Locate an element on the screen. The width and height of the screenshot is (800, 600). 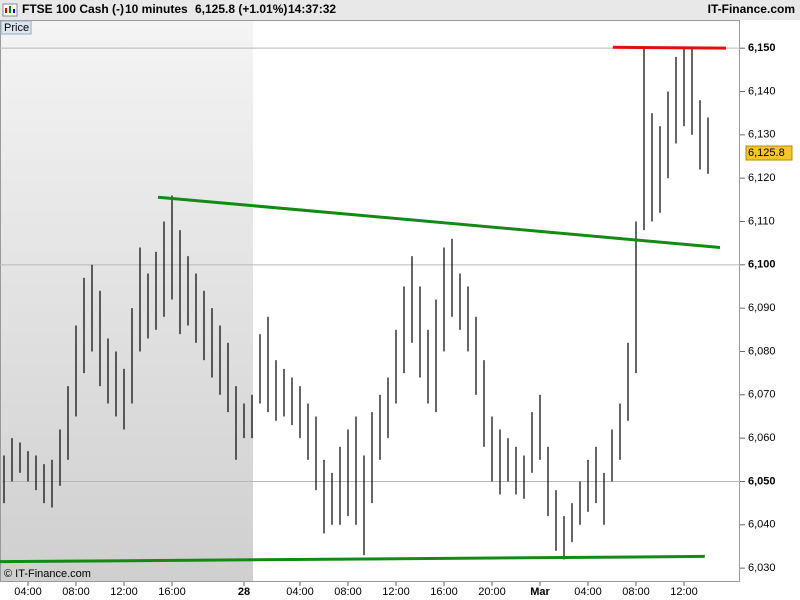
last-price-box is located at coordinates (769, 153).